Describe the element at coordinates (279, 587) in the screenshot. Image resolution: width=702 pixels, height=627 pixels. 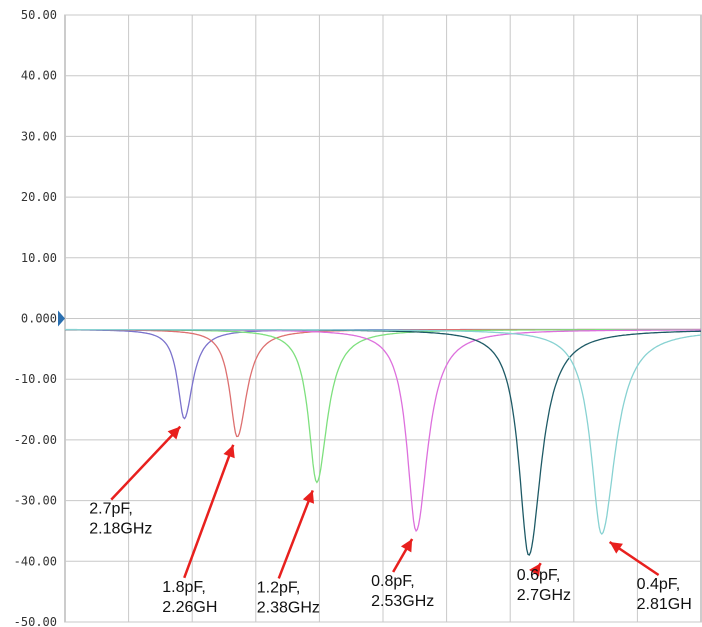
I see `annotation-label-line1: 1.2pF,` at that location.